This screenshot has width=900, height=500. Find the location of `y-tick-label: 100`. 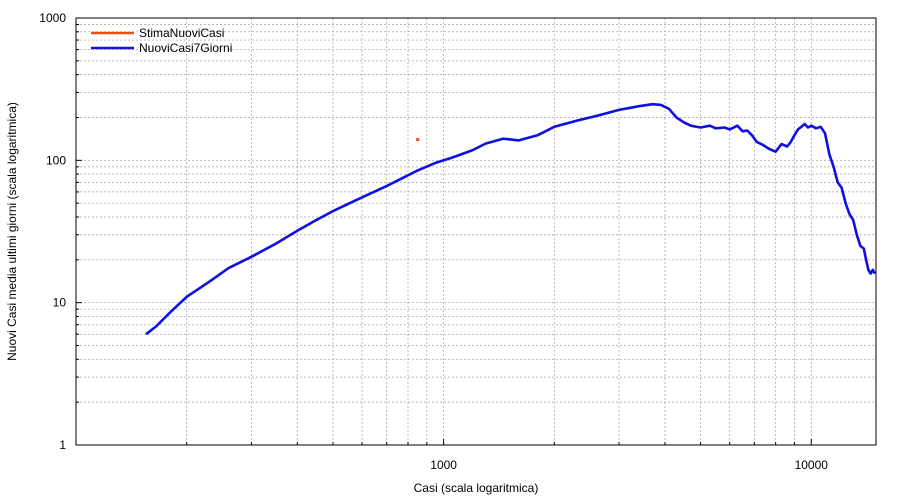

y-tick-label: 100 is located at coordinates (56, 160).